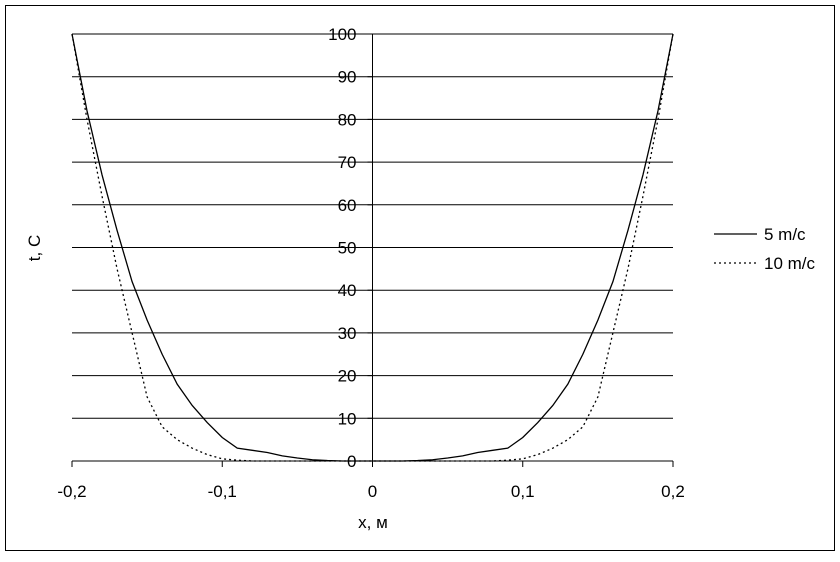 The width and height of the screenshot is (840, 562). I want to click on x-tick-label: -0,2, so click(71, 491).